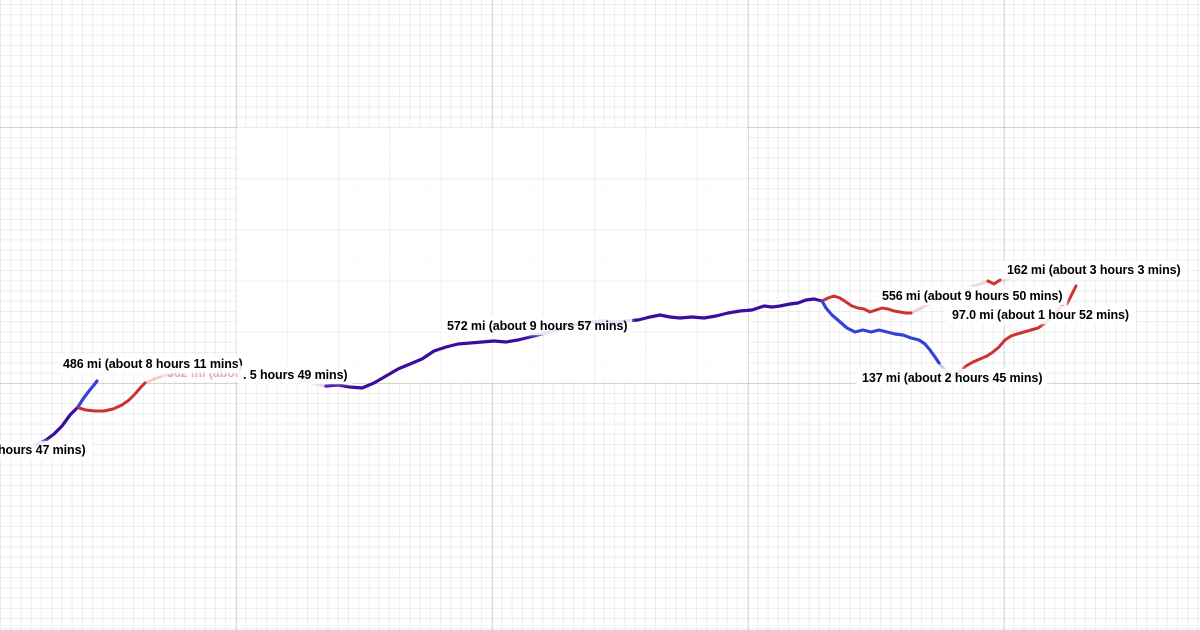 The image size is (1200, 630). Describe the element at coordinates (994, 282) in the screenshot. I see `route-leg3-red-dash` at that location.